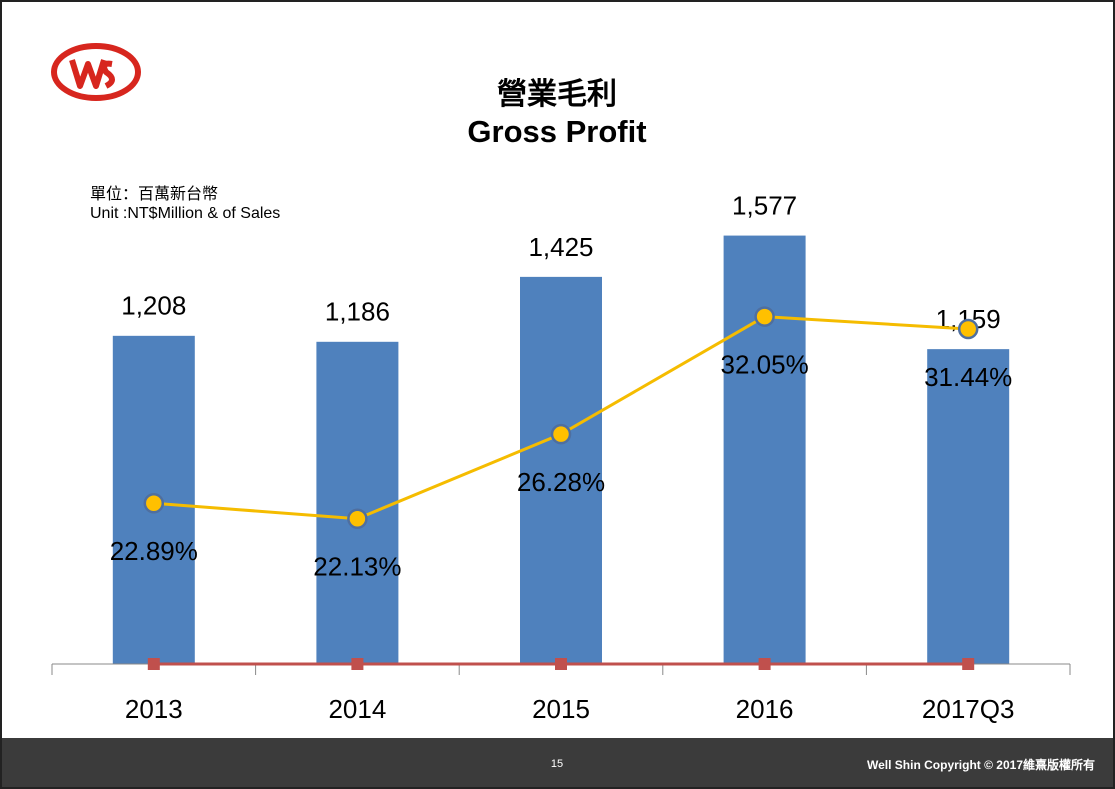 This screenshot has height=789, width=1115. What do you see at coordinates (185, 213) in the screenshot?
I see `unit-label: Unit :NT$Million & of Sales` at bounding box center [185, 213].